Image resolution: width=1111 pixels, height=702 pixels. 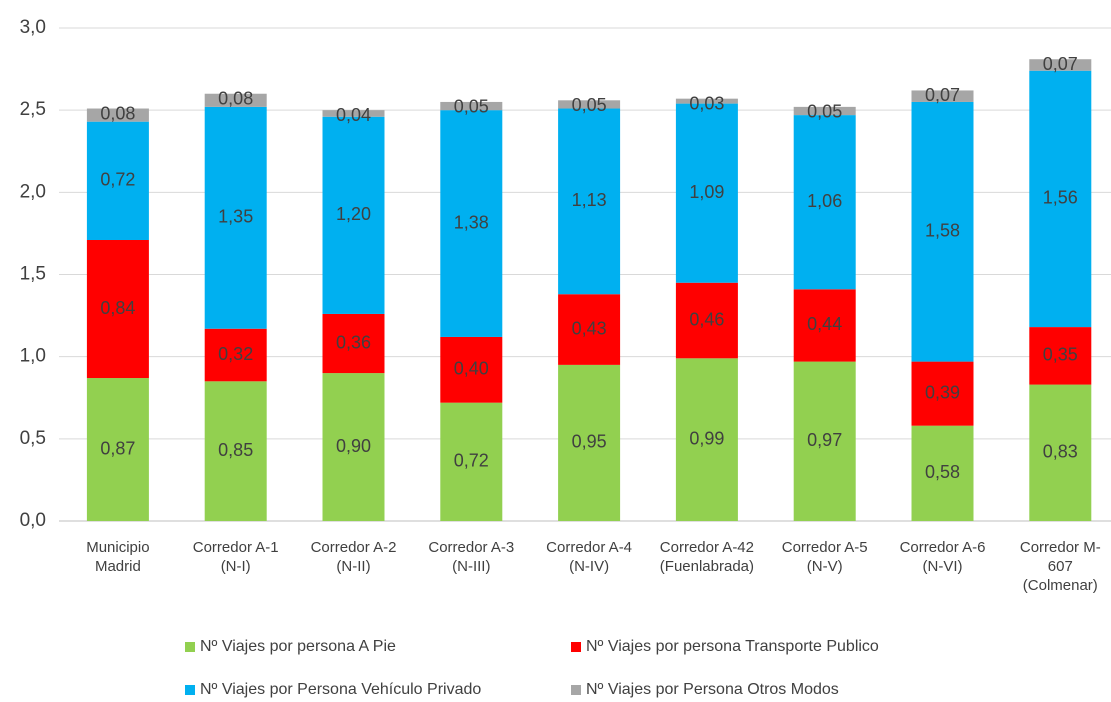 I want to click on data-label: 0,85, so click(x=235, y=450).